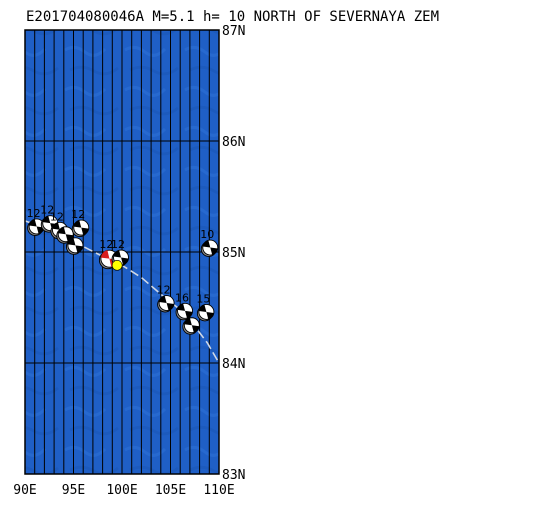 The width and height of the screenshot is (537, 505). I want to click on longitude-tick-label: 110E, so click(218, 490).